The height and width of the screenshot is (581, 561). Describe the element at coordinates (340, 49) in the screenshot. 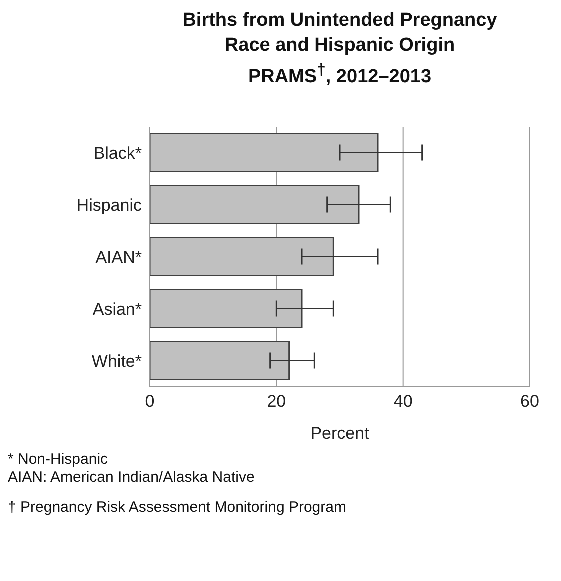

I see `chart-title: Births from Unintended Pregnancy Race and Hispanic Origin PRAMS$^{†}$, 2012–2013` at that location.